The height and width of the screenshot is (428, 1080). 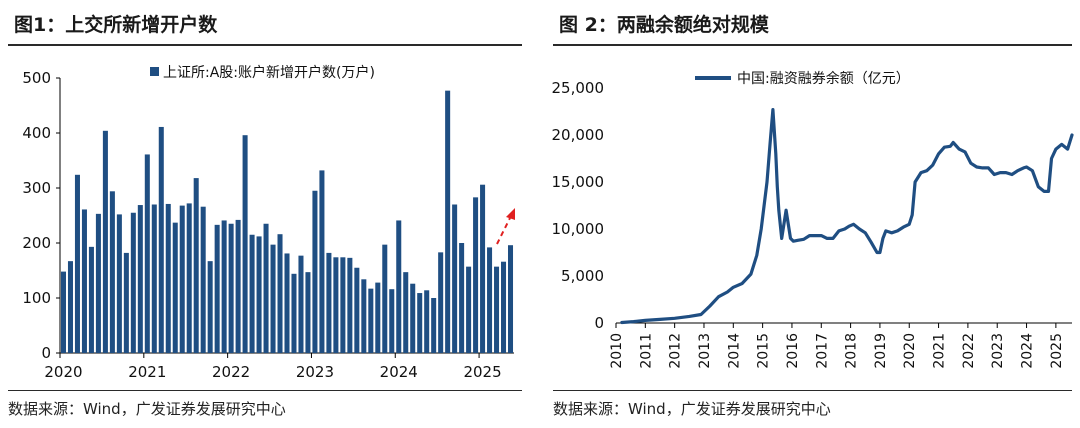 What do you see at coordinates (812, 45) in the screenshot?
I see `right-title-divider` at bounding box center [812, 45].